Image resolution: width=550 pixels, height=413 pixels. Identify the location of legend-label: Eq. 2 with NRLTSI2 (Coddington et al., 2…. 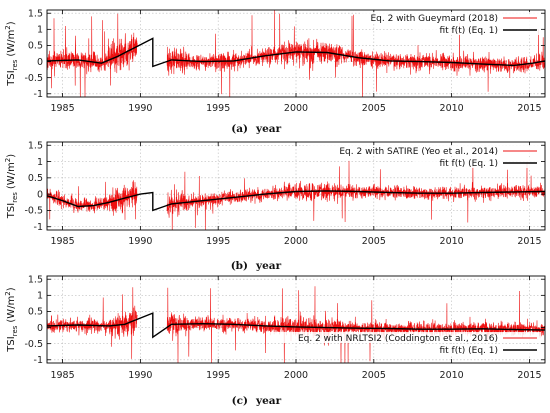
(398, 339).